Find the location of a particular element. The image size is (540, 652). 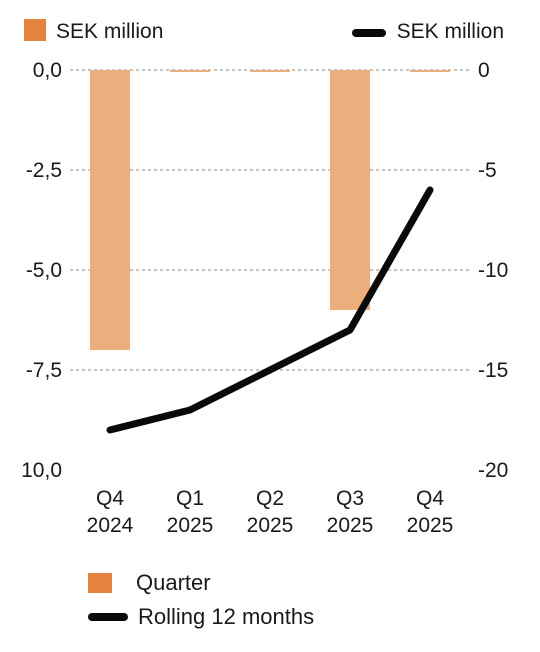

x-tick-label: Q2 2025 is located at coordinates (270, 512).